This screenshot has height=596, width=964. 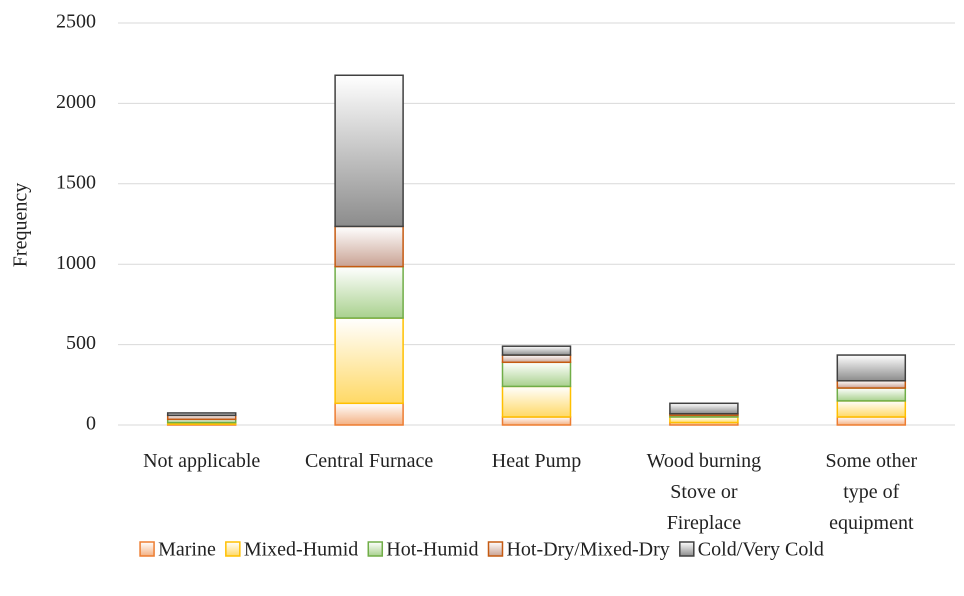 I want to click on x-tick-label: Heat Pump, so click(x=536, y=461).